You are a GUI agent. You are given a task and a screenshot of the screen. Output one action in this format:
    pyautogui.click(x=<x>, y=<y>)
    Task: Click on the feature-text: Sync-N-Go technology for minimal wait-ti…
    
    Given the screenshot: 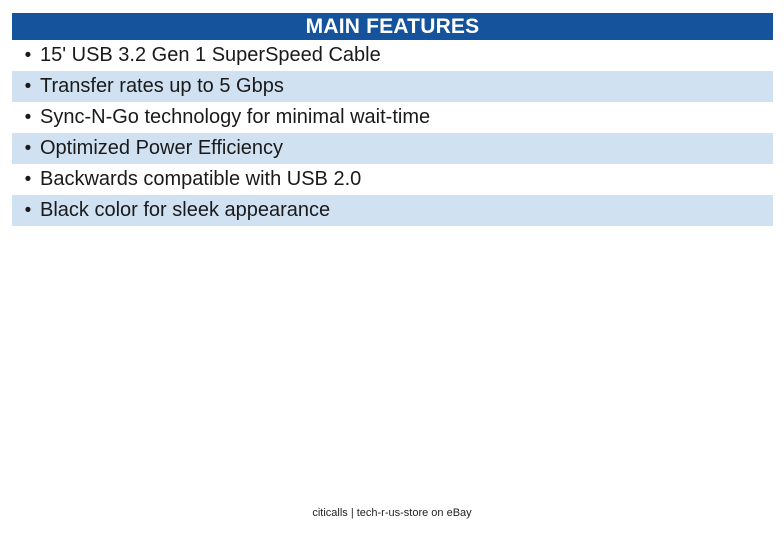 What is the action you would take?
    pyautogui.click(x=235, y=117)
    